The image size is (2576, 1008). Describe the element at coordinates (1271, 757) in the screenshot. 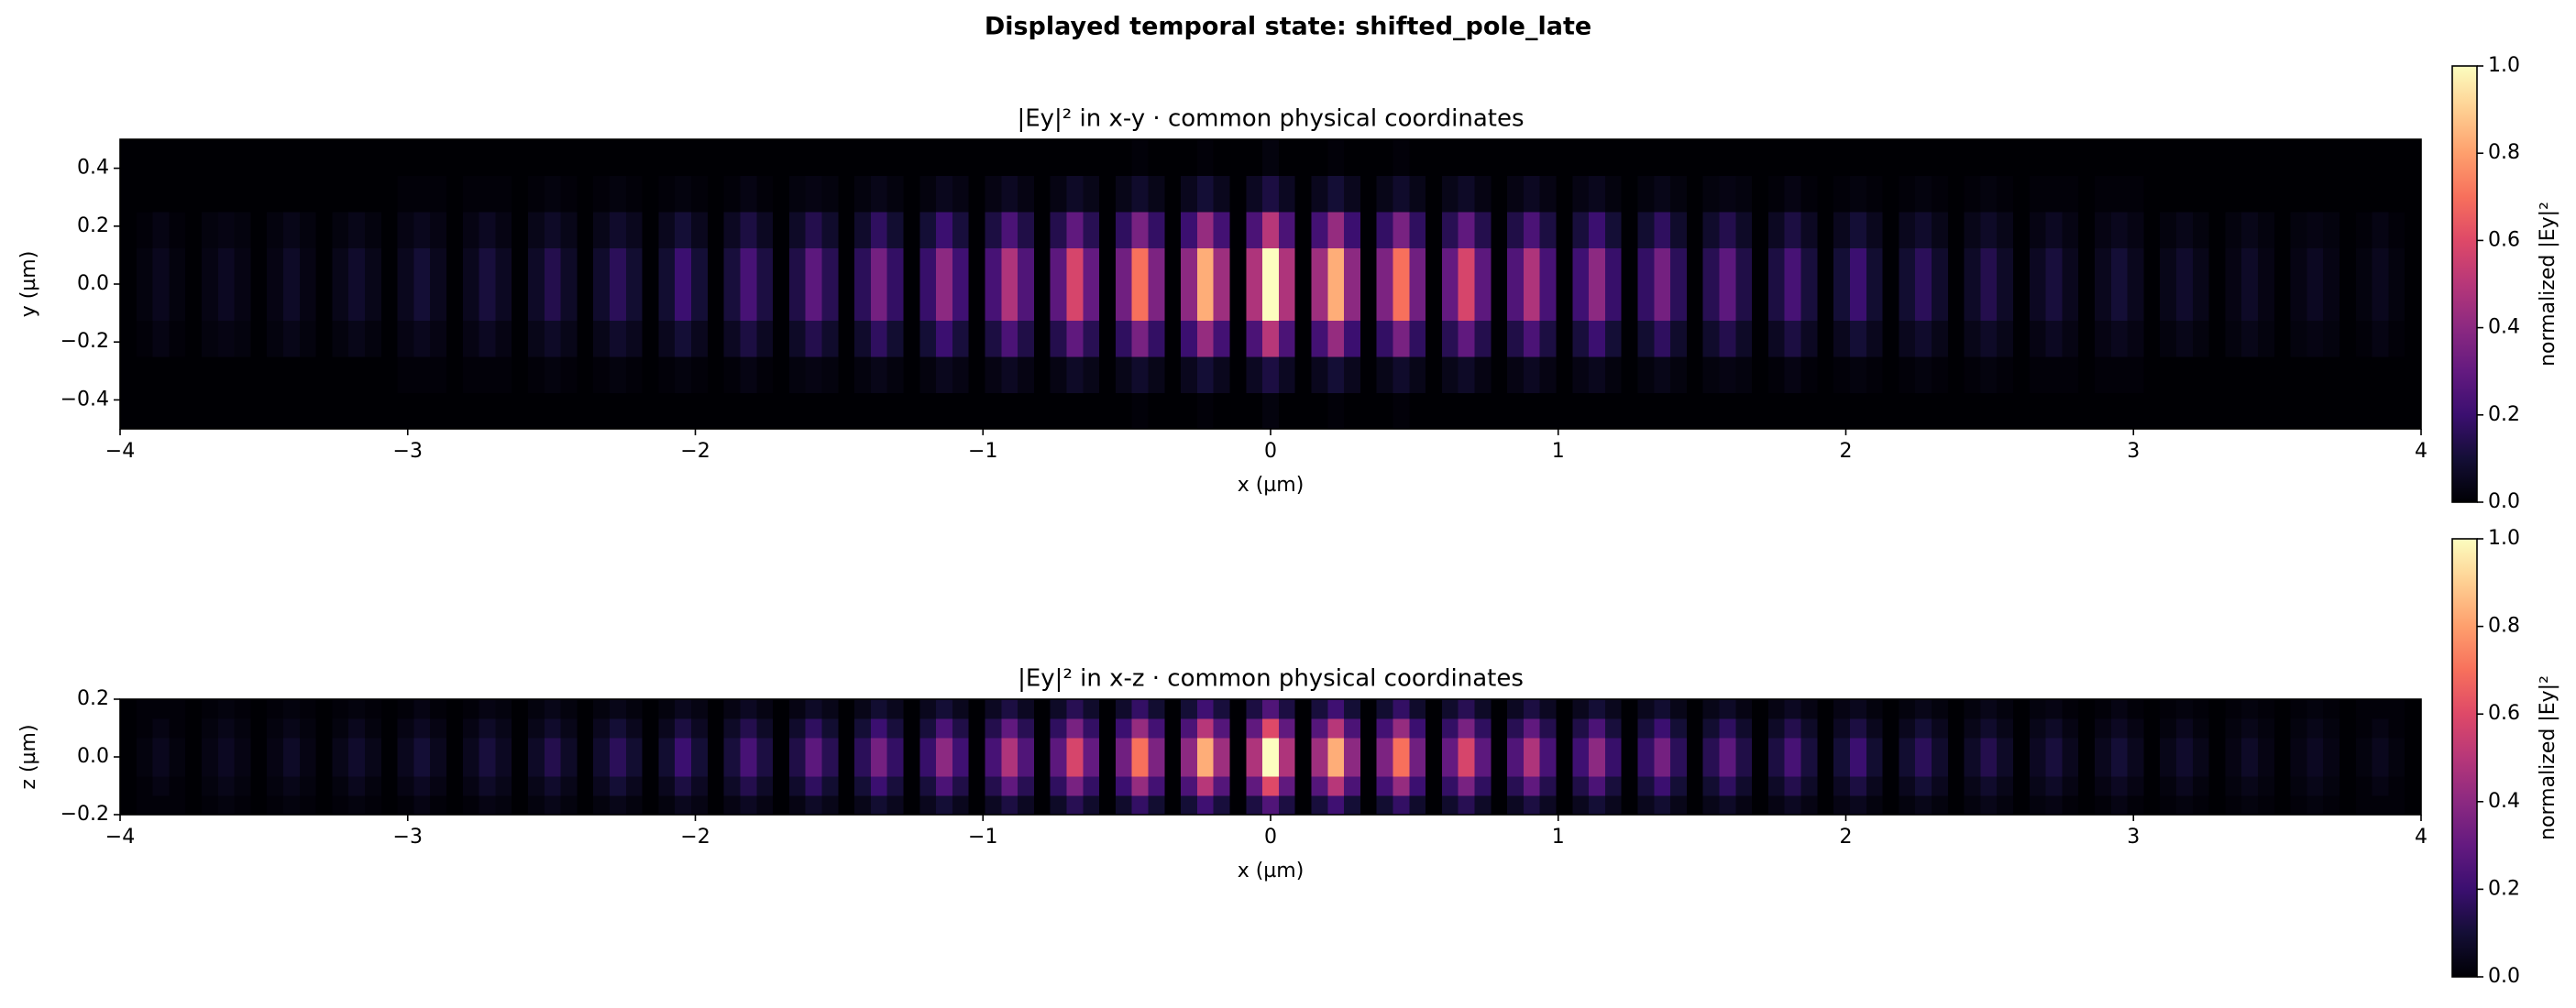

I see `heatmap` at that location.